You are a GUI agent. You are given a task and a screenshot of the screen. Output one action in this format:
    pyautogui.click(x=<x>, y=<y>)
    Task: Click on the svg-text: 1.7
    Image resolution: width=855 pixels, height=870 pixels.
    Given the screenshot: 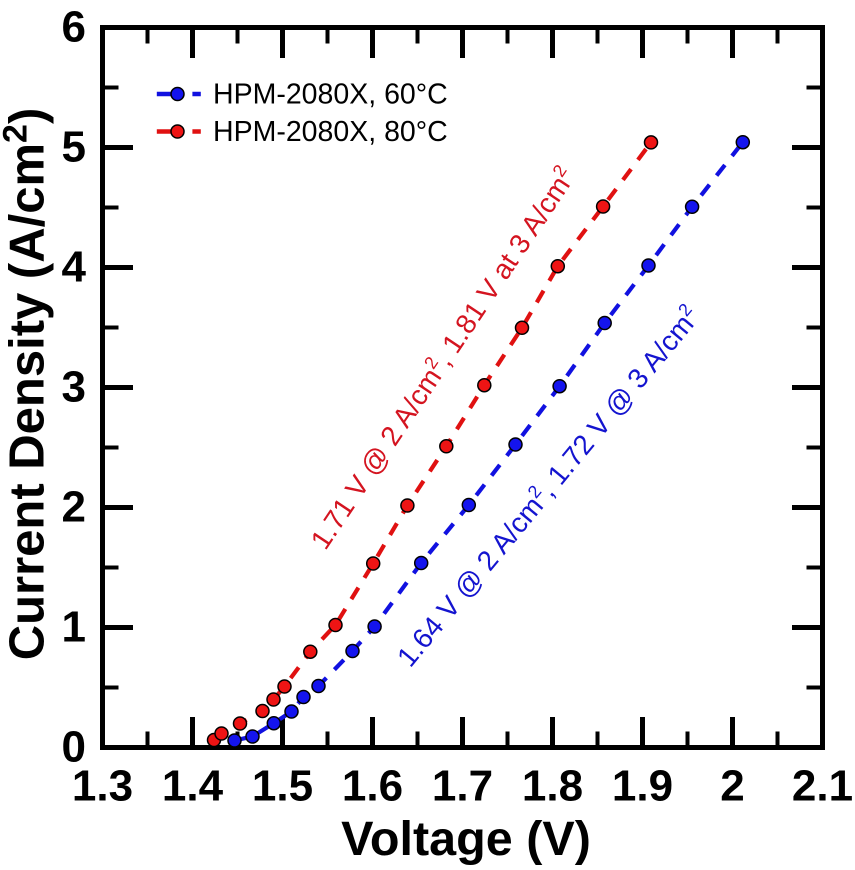 What is the action you would take?
    pyautogui.click(x=462, y=786)
    